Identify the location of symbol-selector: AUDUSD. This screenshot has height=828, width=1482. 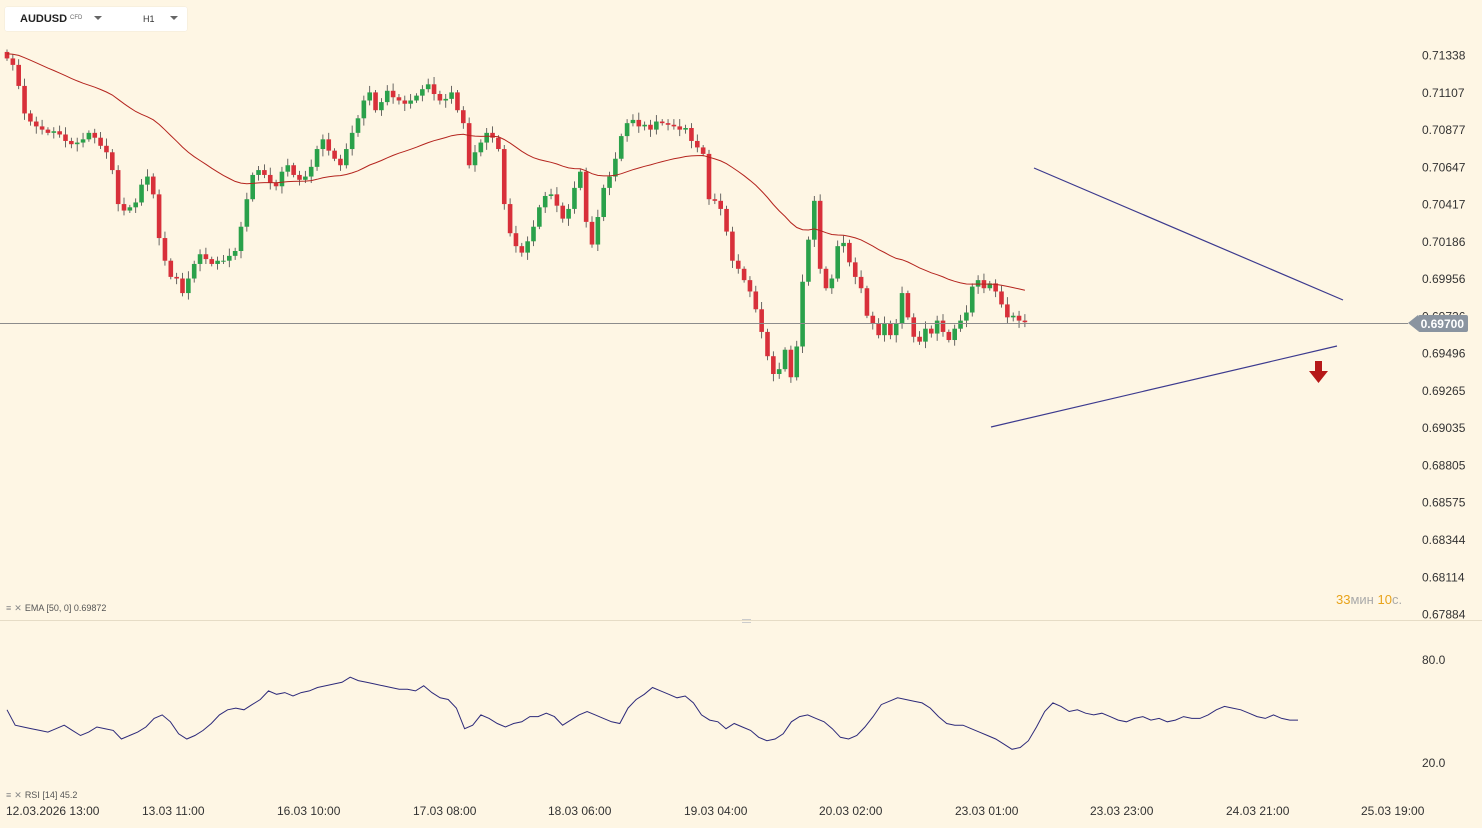
(44, 19).